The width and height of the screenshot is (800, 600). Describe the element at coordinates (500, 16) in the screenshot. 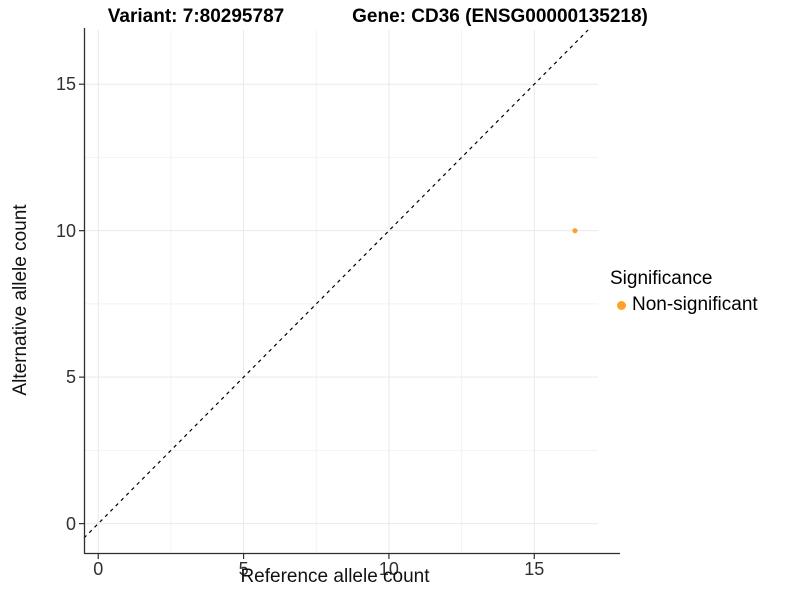

I see `plot-title-gene: Gene: CD36 (ENSG00000135218)` at that location.